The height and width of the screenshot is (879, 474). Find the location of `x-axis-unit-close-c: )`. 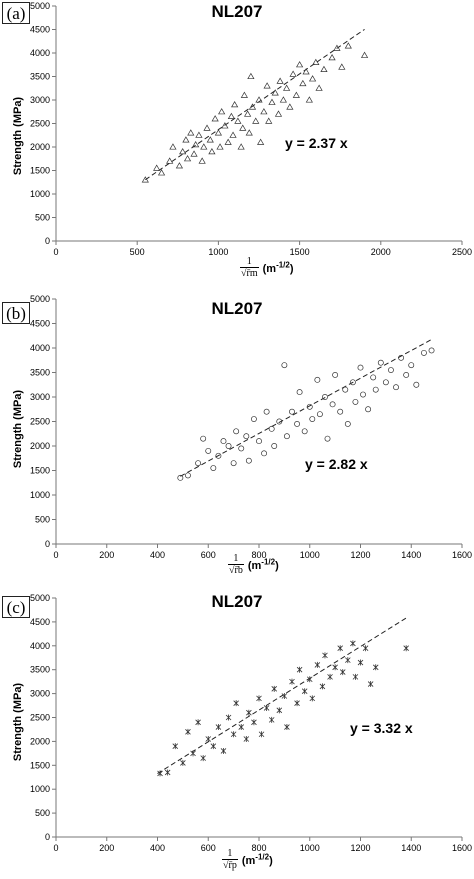

x-axis-unit-close-c: ) is located at coordinates (271, 860).